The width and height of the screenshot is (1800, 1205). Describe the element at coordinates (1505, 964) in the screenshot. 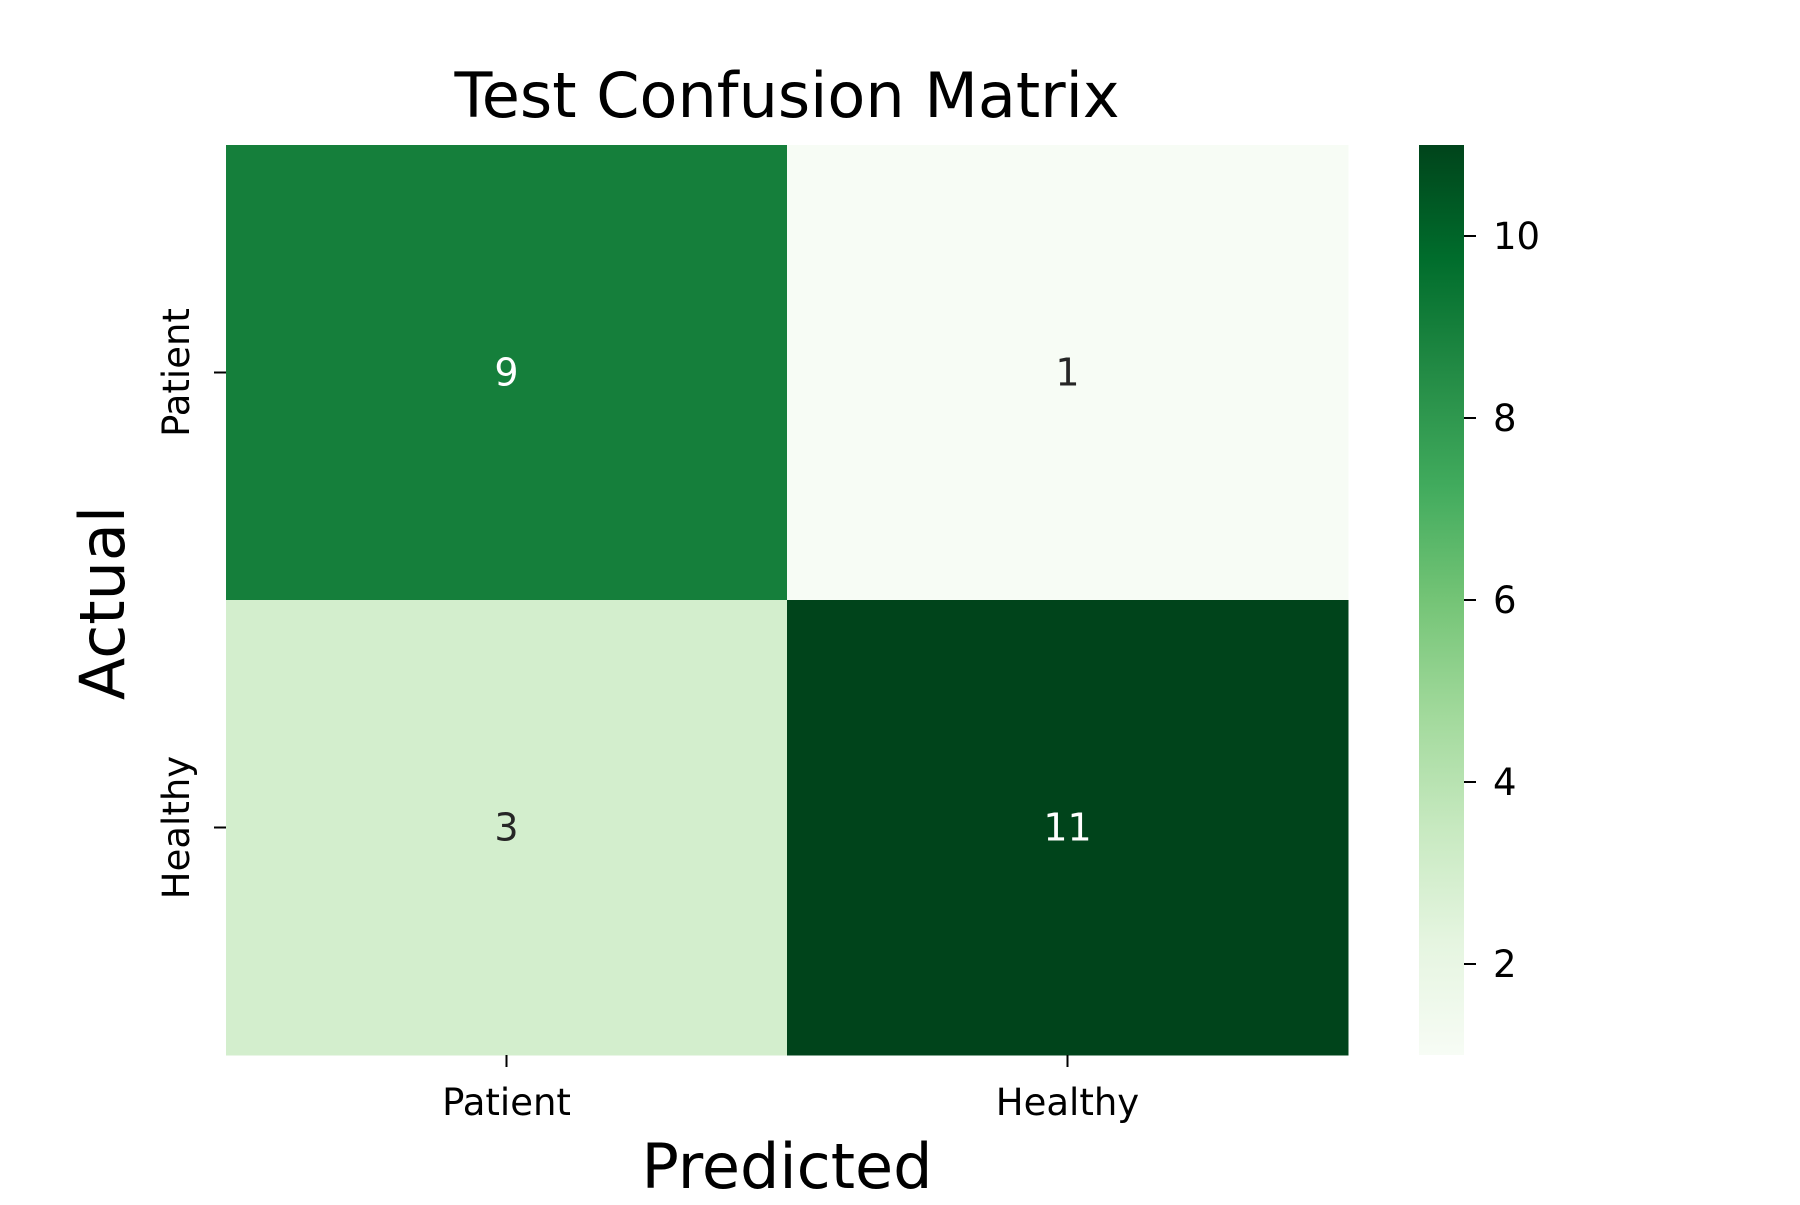

I see `colorbar-tick-label: 2` at that location.